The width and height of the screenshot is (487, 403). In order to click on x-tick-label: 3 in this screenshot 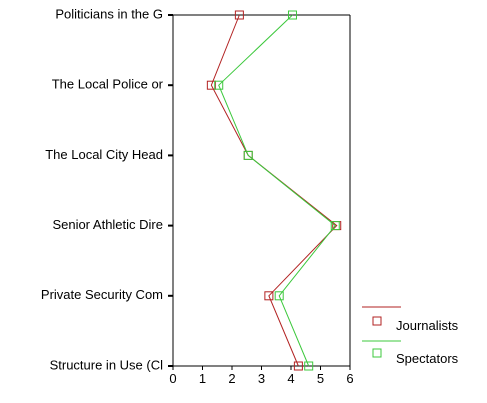, I will do `click(261, 378)`.